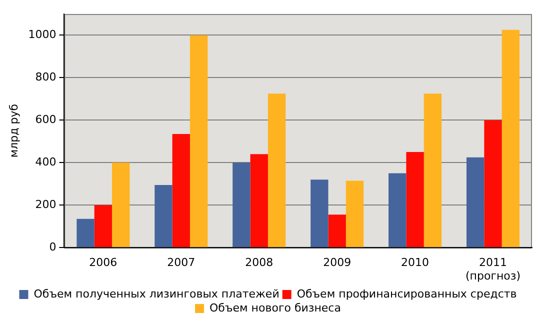  What do you see at coordinates (157, 293) in the screenshot?
I see `legend-label: Объем полученных лизинговых платежей` at bounding box center [157, 293].